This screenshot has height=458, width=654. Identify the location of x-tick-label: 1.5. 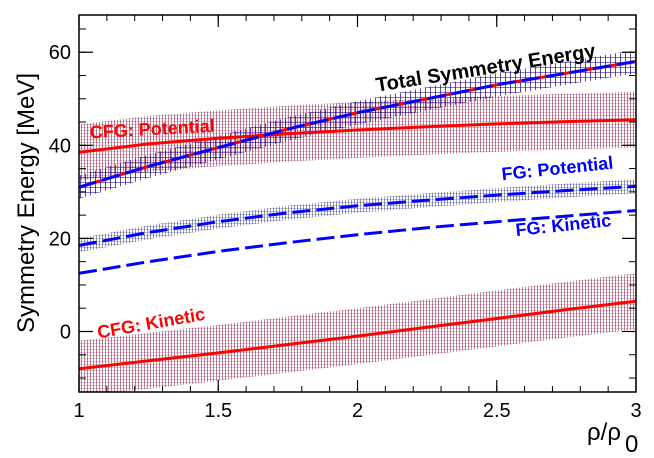
(218, 411).